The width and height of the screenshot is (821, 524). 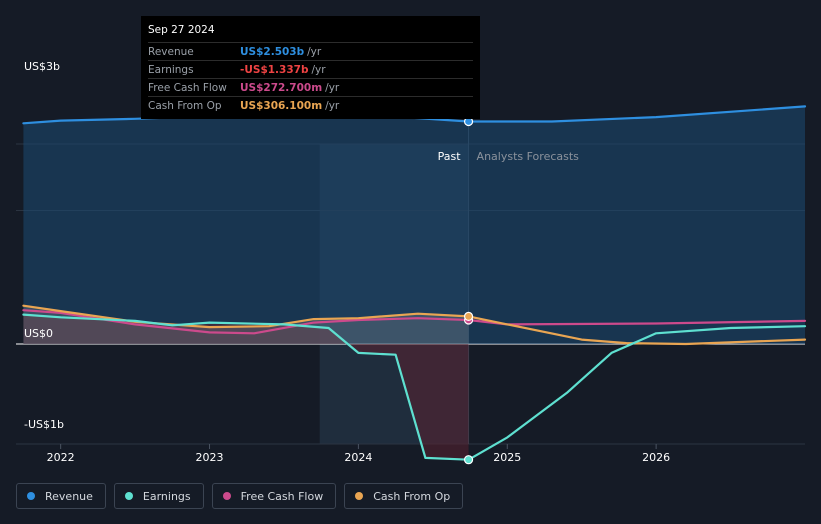 I want to click on legend-item-earnings: Earnings, so click(x=158, y=496).